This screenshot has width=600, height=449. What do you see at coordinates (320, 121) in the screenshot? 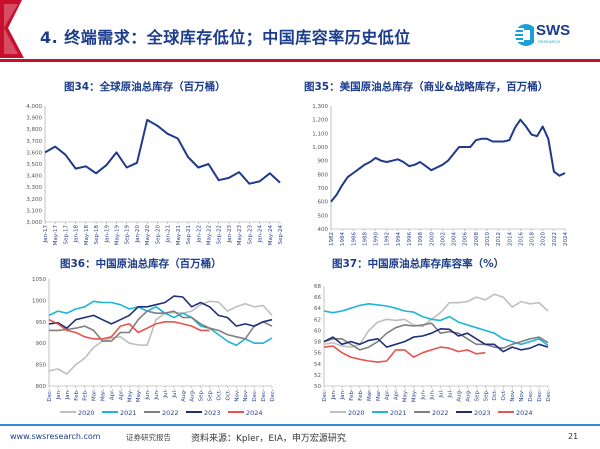
I see `y-tick-label: 1,200` at bounding box center [320, 121].